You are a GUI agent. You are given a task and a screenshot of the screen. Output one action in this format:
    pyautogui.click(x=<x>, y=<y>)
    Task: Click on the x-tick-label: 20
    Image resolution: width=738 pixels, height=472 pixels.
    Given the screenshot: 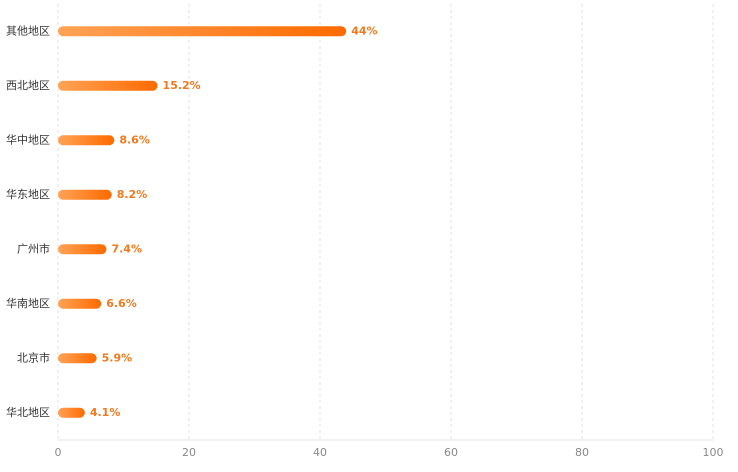 What is the action you would take?
    pyautogui.click(x=189, y=452)
    